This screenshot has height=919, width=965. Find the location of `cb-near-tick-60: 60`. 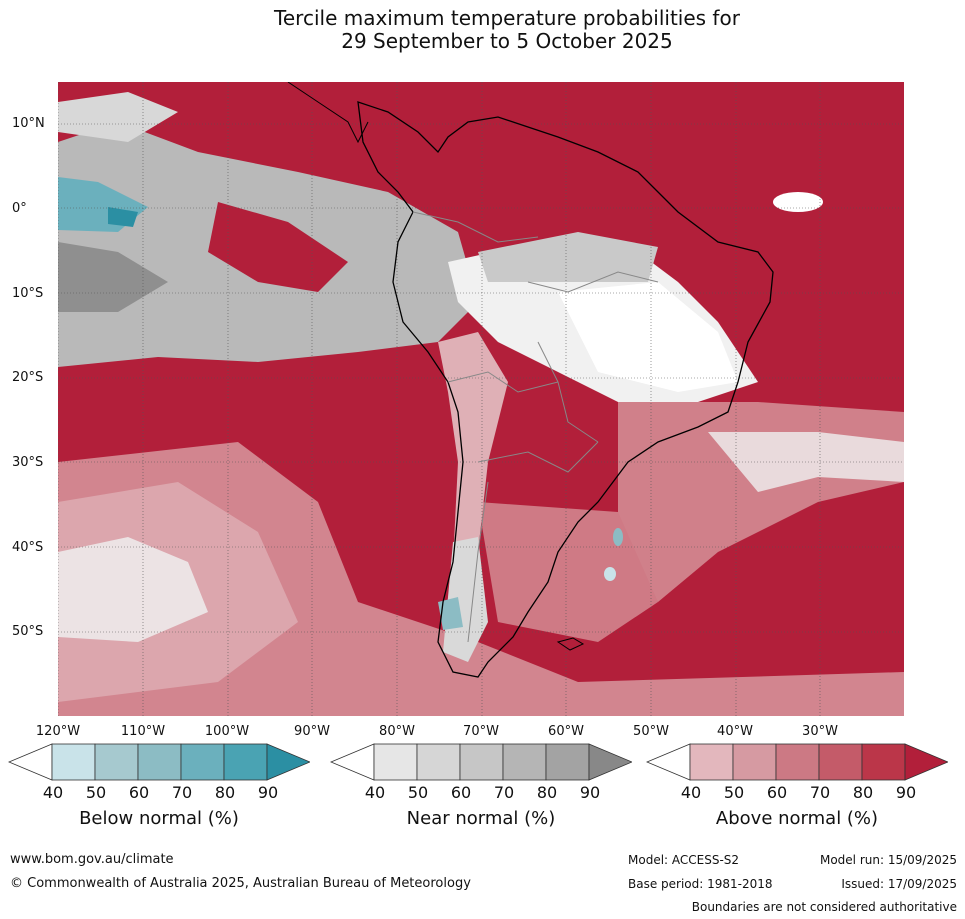

cb-near-tick-60: 60 is located at coordinates (461, 792).